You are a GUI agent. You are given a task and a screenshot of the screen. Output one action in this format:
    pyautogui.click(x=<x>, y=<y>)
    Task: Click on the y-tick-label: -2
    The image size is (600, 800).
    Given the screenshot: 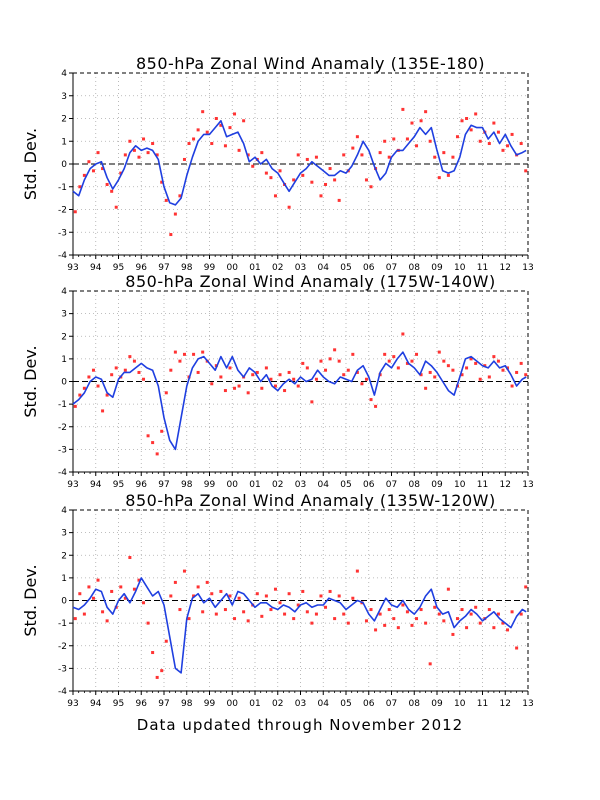 What is the action you would take?
    pyautogui.click(x=62, y=211)
    